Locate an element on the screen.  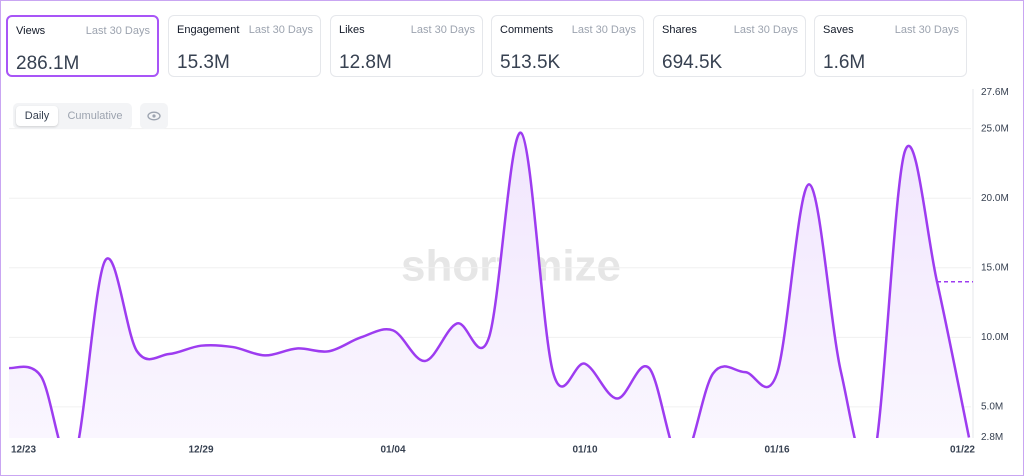
card-value: 286.1M is located at coordinates (48, 63).